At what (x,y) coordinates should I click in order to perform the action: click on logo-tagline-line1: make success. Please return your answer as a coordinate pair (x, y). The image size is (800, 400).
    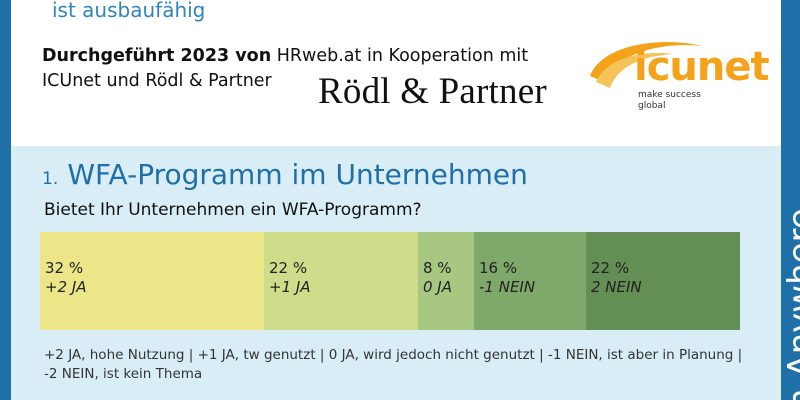
    Looking at the image, I should click on (669, 95).